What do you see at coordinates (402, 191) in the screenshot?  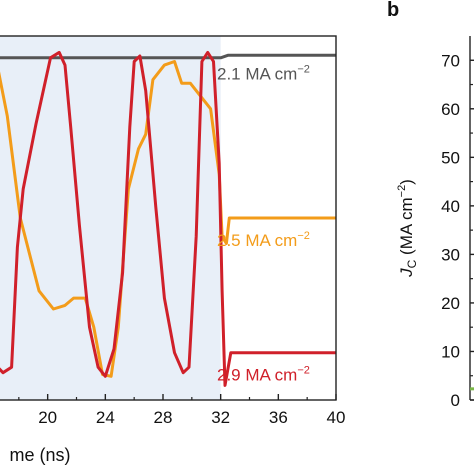 I see `y-label-sup: −2` at bounding box center [402, 191].